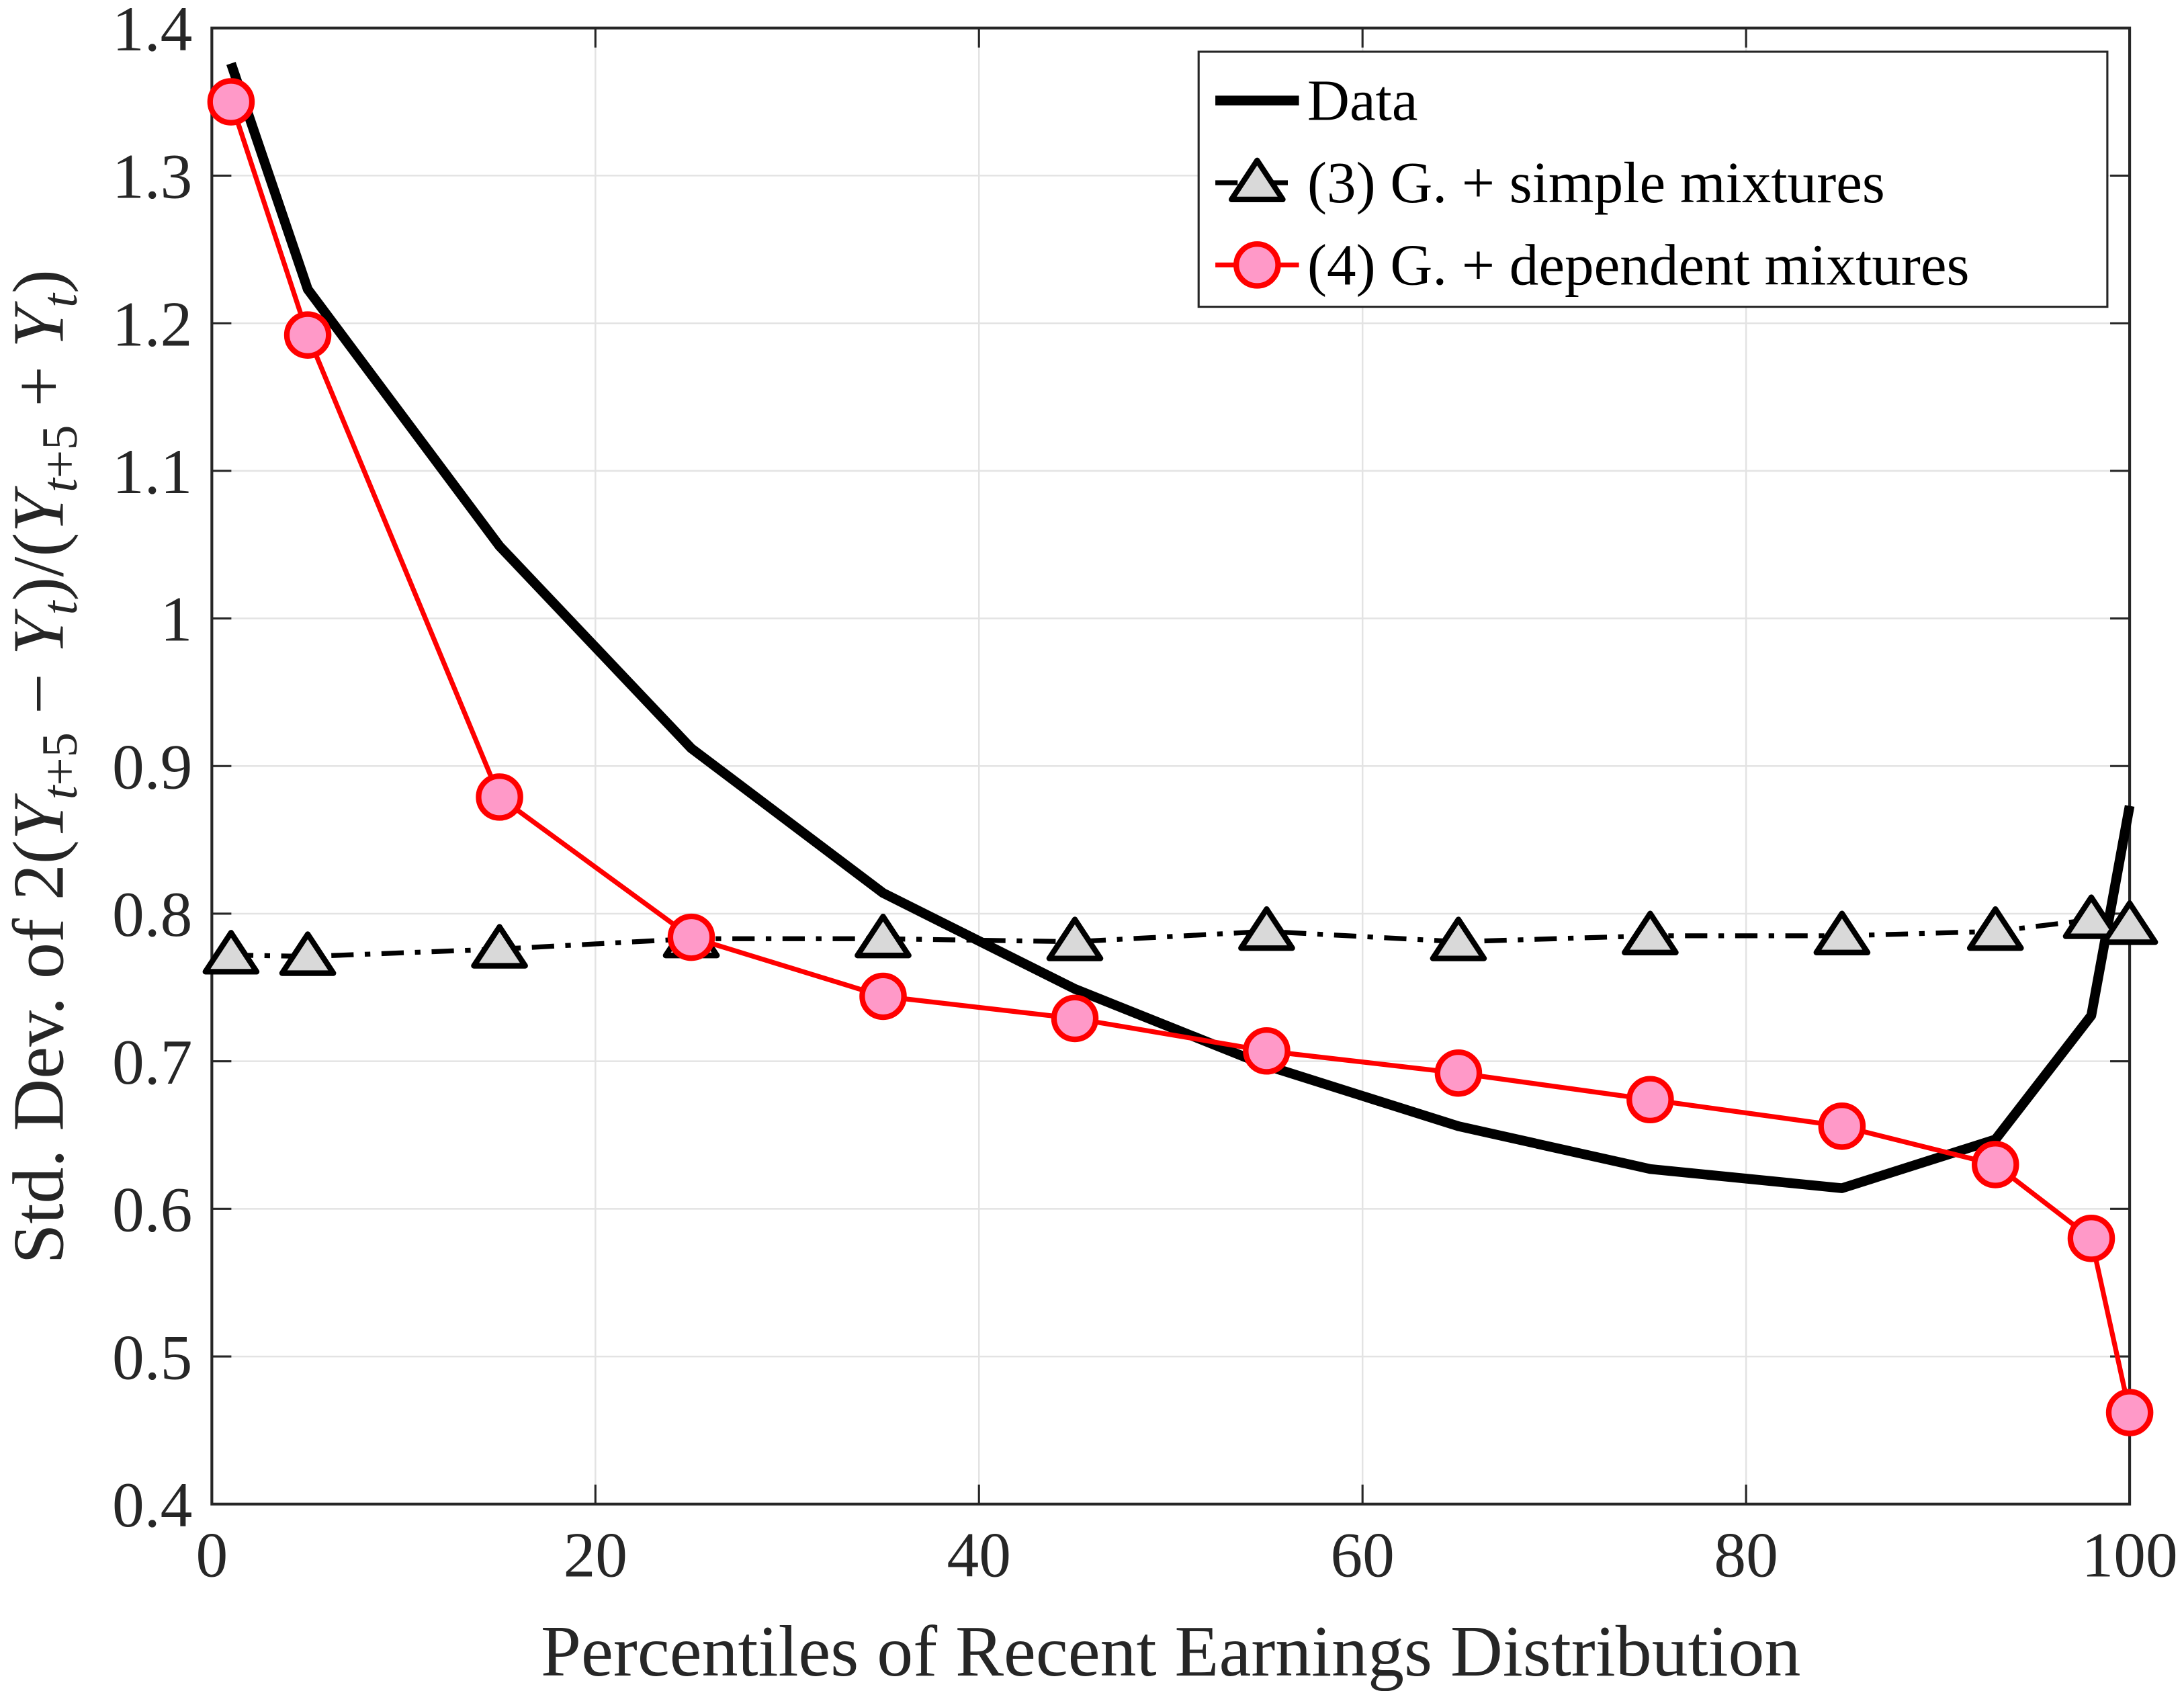 The height and width of the screenshot is (1691, 2184). I want to click on x-tick-label: 20, so click(596, 1555).